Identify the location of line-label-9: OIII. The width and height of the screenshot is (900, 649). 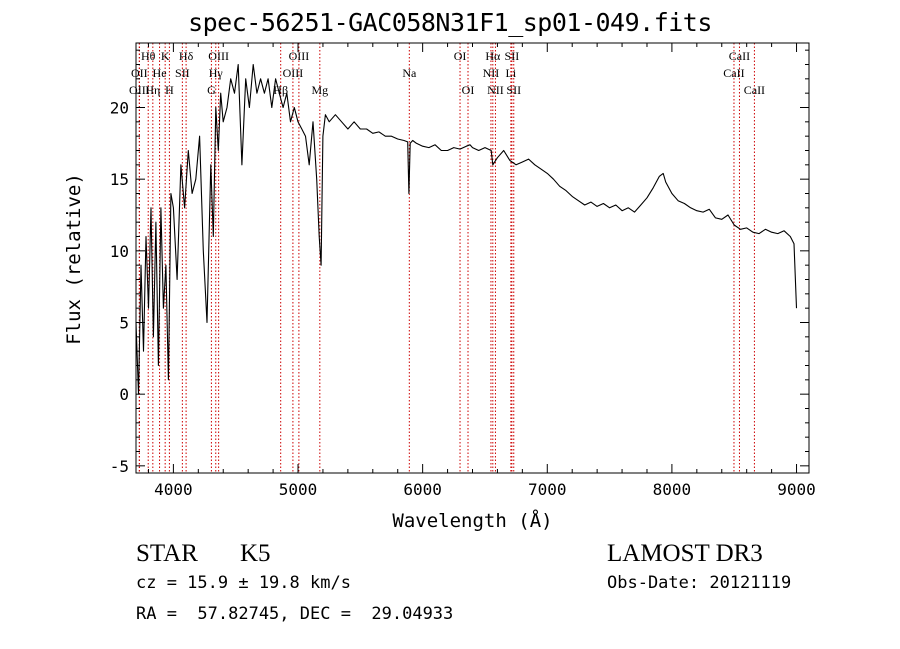
(218, 56).